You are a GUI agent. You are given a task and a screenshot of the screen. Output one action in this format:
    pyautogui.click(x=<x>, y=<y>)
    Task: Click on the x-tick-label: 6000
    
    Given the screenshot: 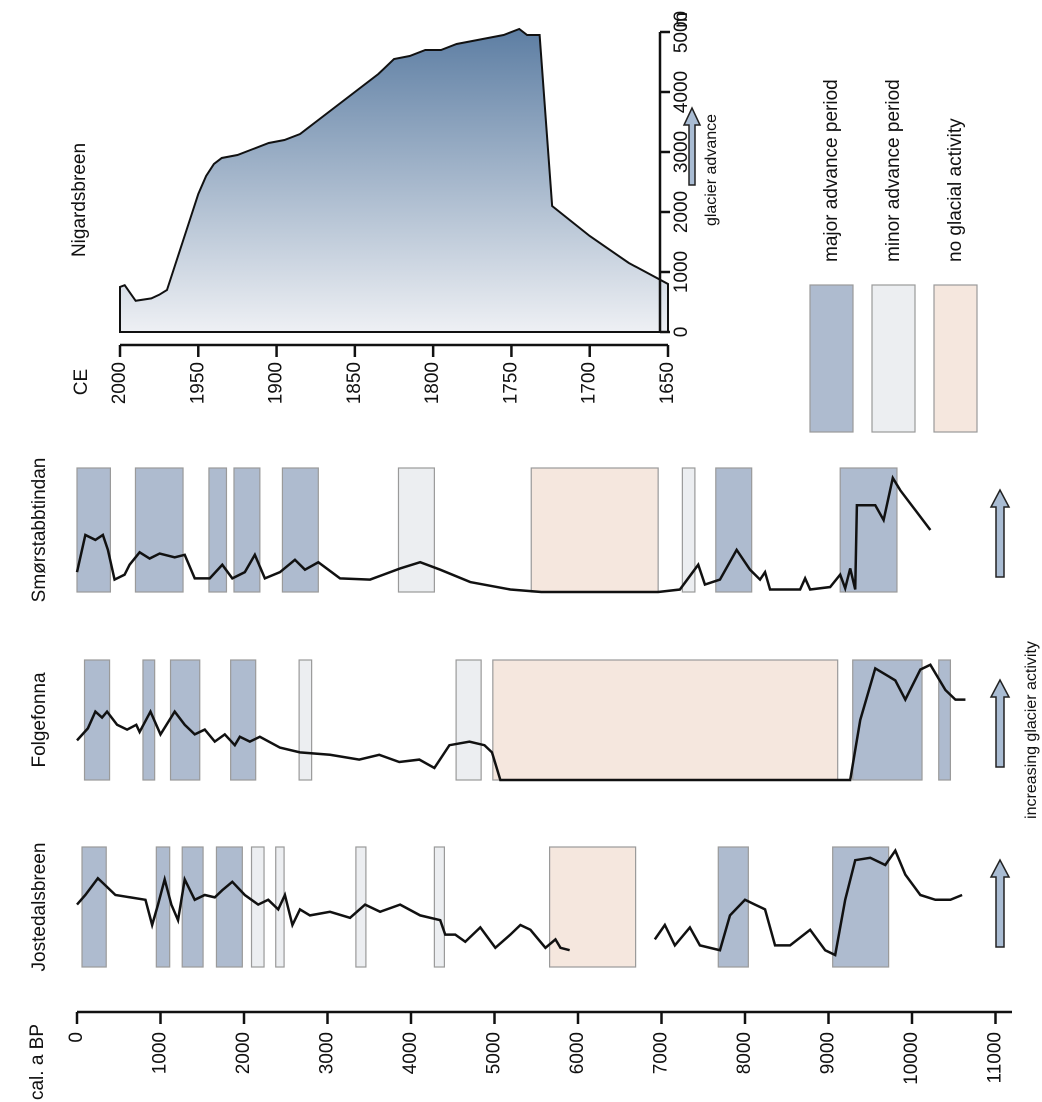 What is the action you would take?
    pyautogui.click(x=577, y=1053)
    